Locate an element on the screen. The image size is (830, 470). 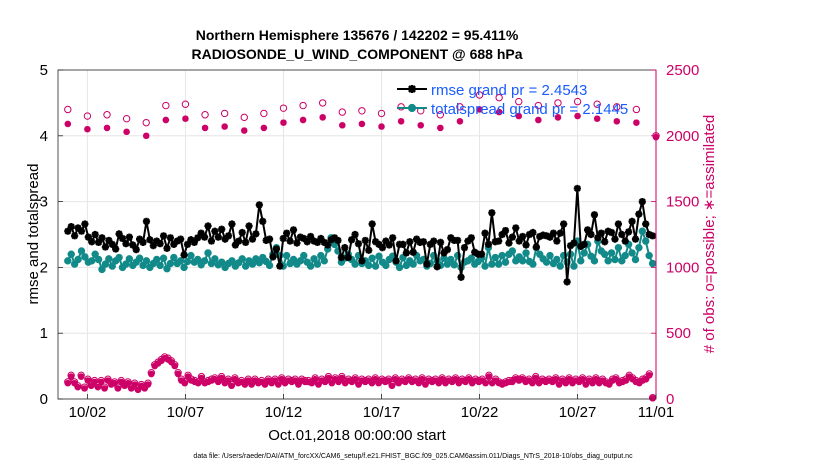
y-tick-left-label: 3 is located at coordinates (44, 202).